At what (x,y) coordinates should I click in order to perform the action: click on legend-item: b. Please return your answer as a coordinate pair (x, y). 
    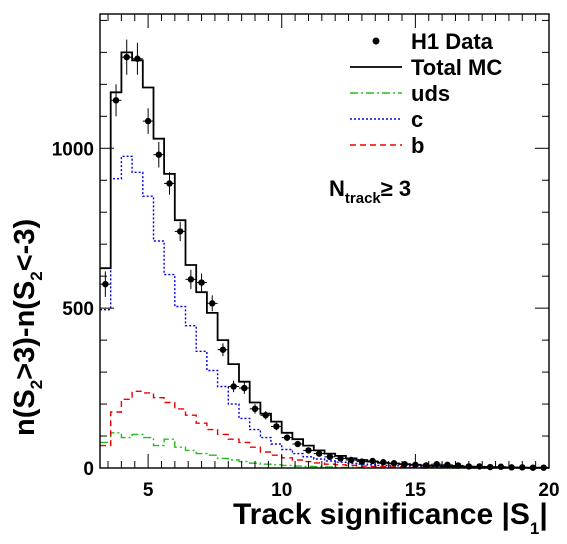
    Looking at the image, I should click on (387, 145).